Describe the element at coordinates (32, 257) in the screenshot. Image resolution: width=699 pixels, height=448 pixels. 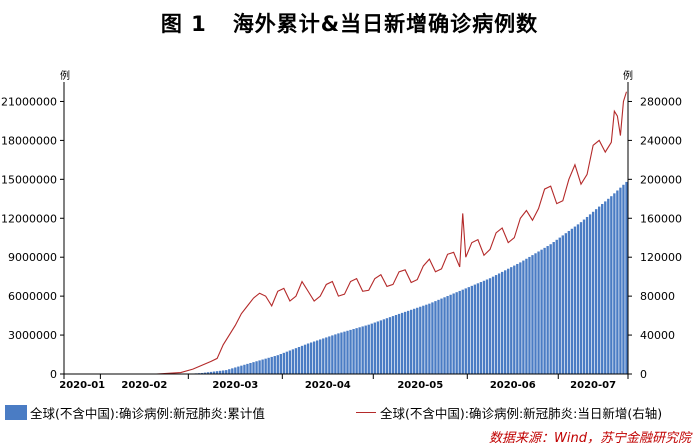
I see `y-left-tick-label: 9000000` at that location.